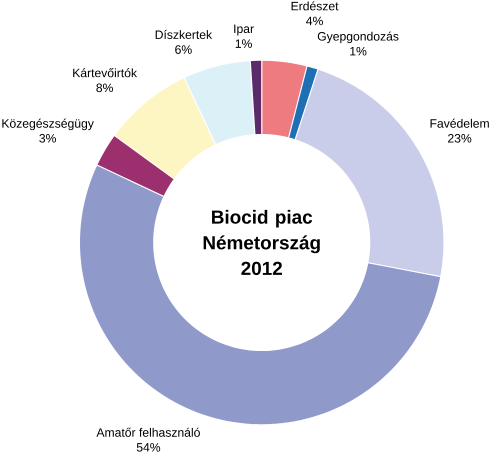 The width and height of the screenshot is (491, 453). I want to click on slice-label: Erdészet, so click(315, 5).